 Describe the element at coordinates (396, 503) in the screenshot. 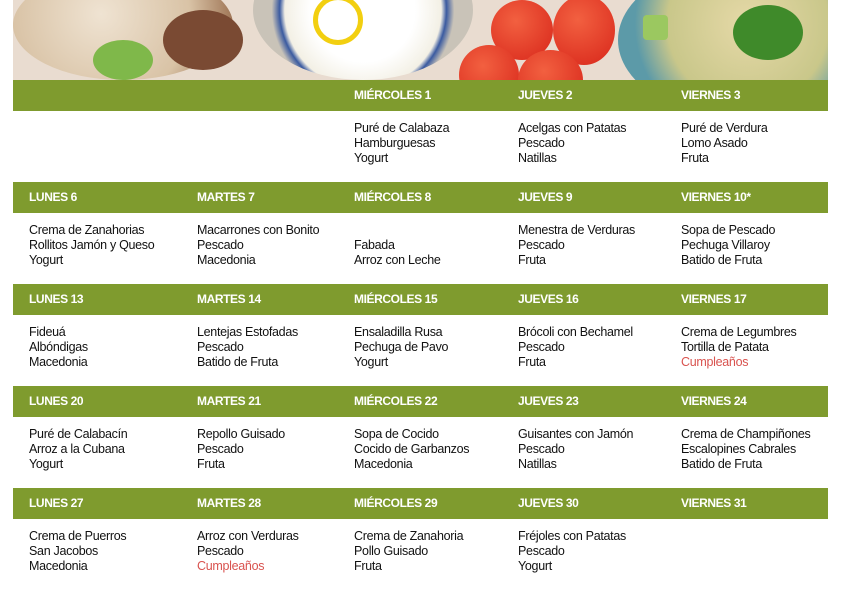

I see `day-header: MIÉRCOLES 29` at that location.